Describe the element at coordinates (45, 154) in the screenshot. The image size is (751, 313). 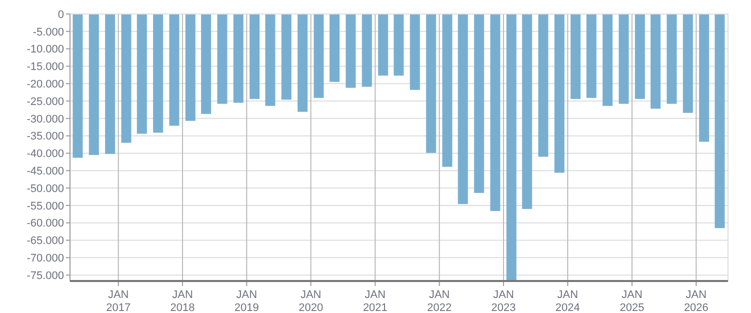
I see `y-tick-label: -40.000` at that location.